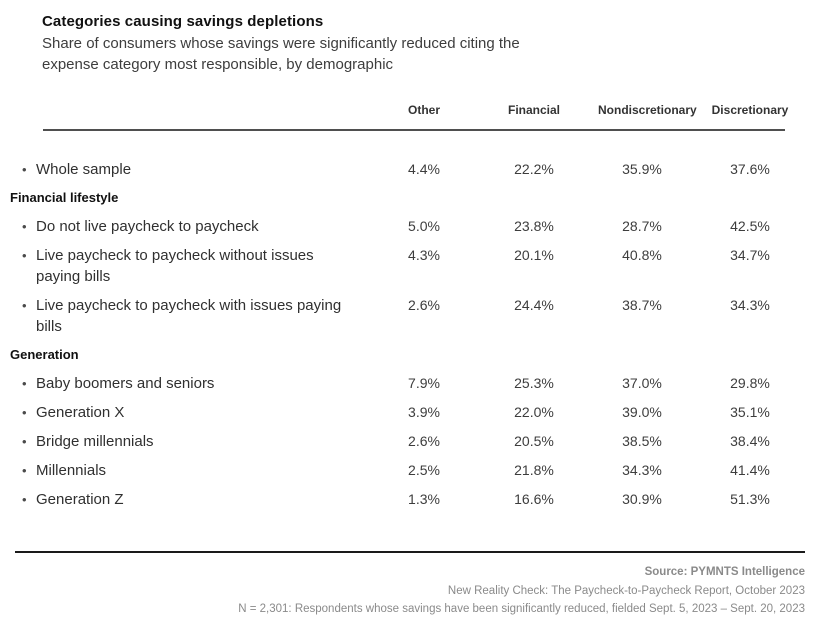 This screenshot has height=636, width=819. Describe the element at coordinates (642, 305) in the screenshot. I see `value-cell: 38.7%` at that location.